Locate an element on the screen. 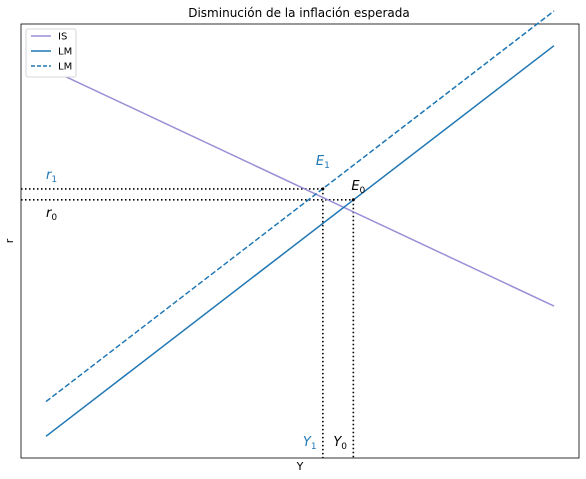 This screenshot has height=479, width=586. y-axis-label: r is located at coordinates (9, 240).